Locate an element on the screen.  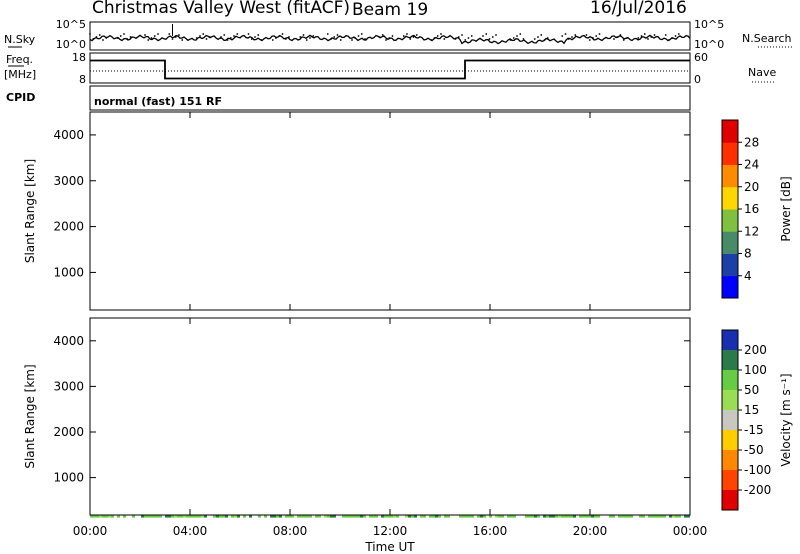
x-tick-label: 20:00 is located at coordinates (590, 531).